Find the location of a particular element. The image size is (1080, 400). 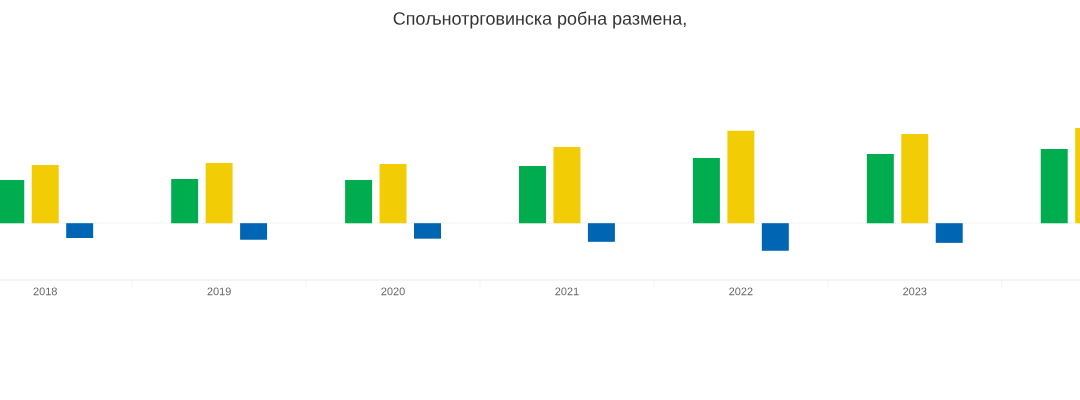

x-tick-label: 2020 is located at coordinates (393, 291).